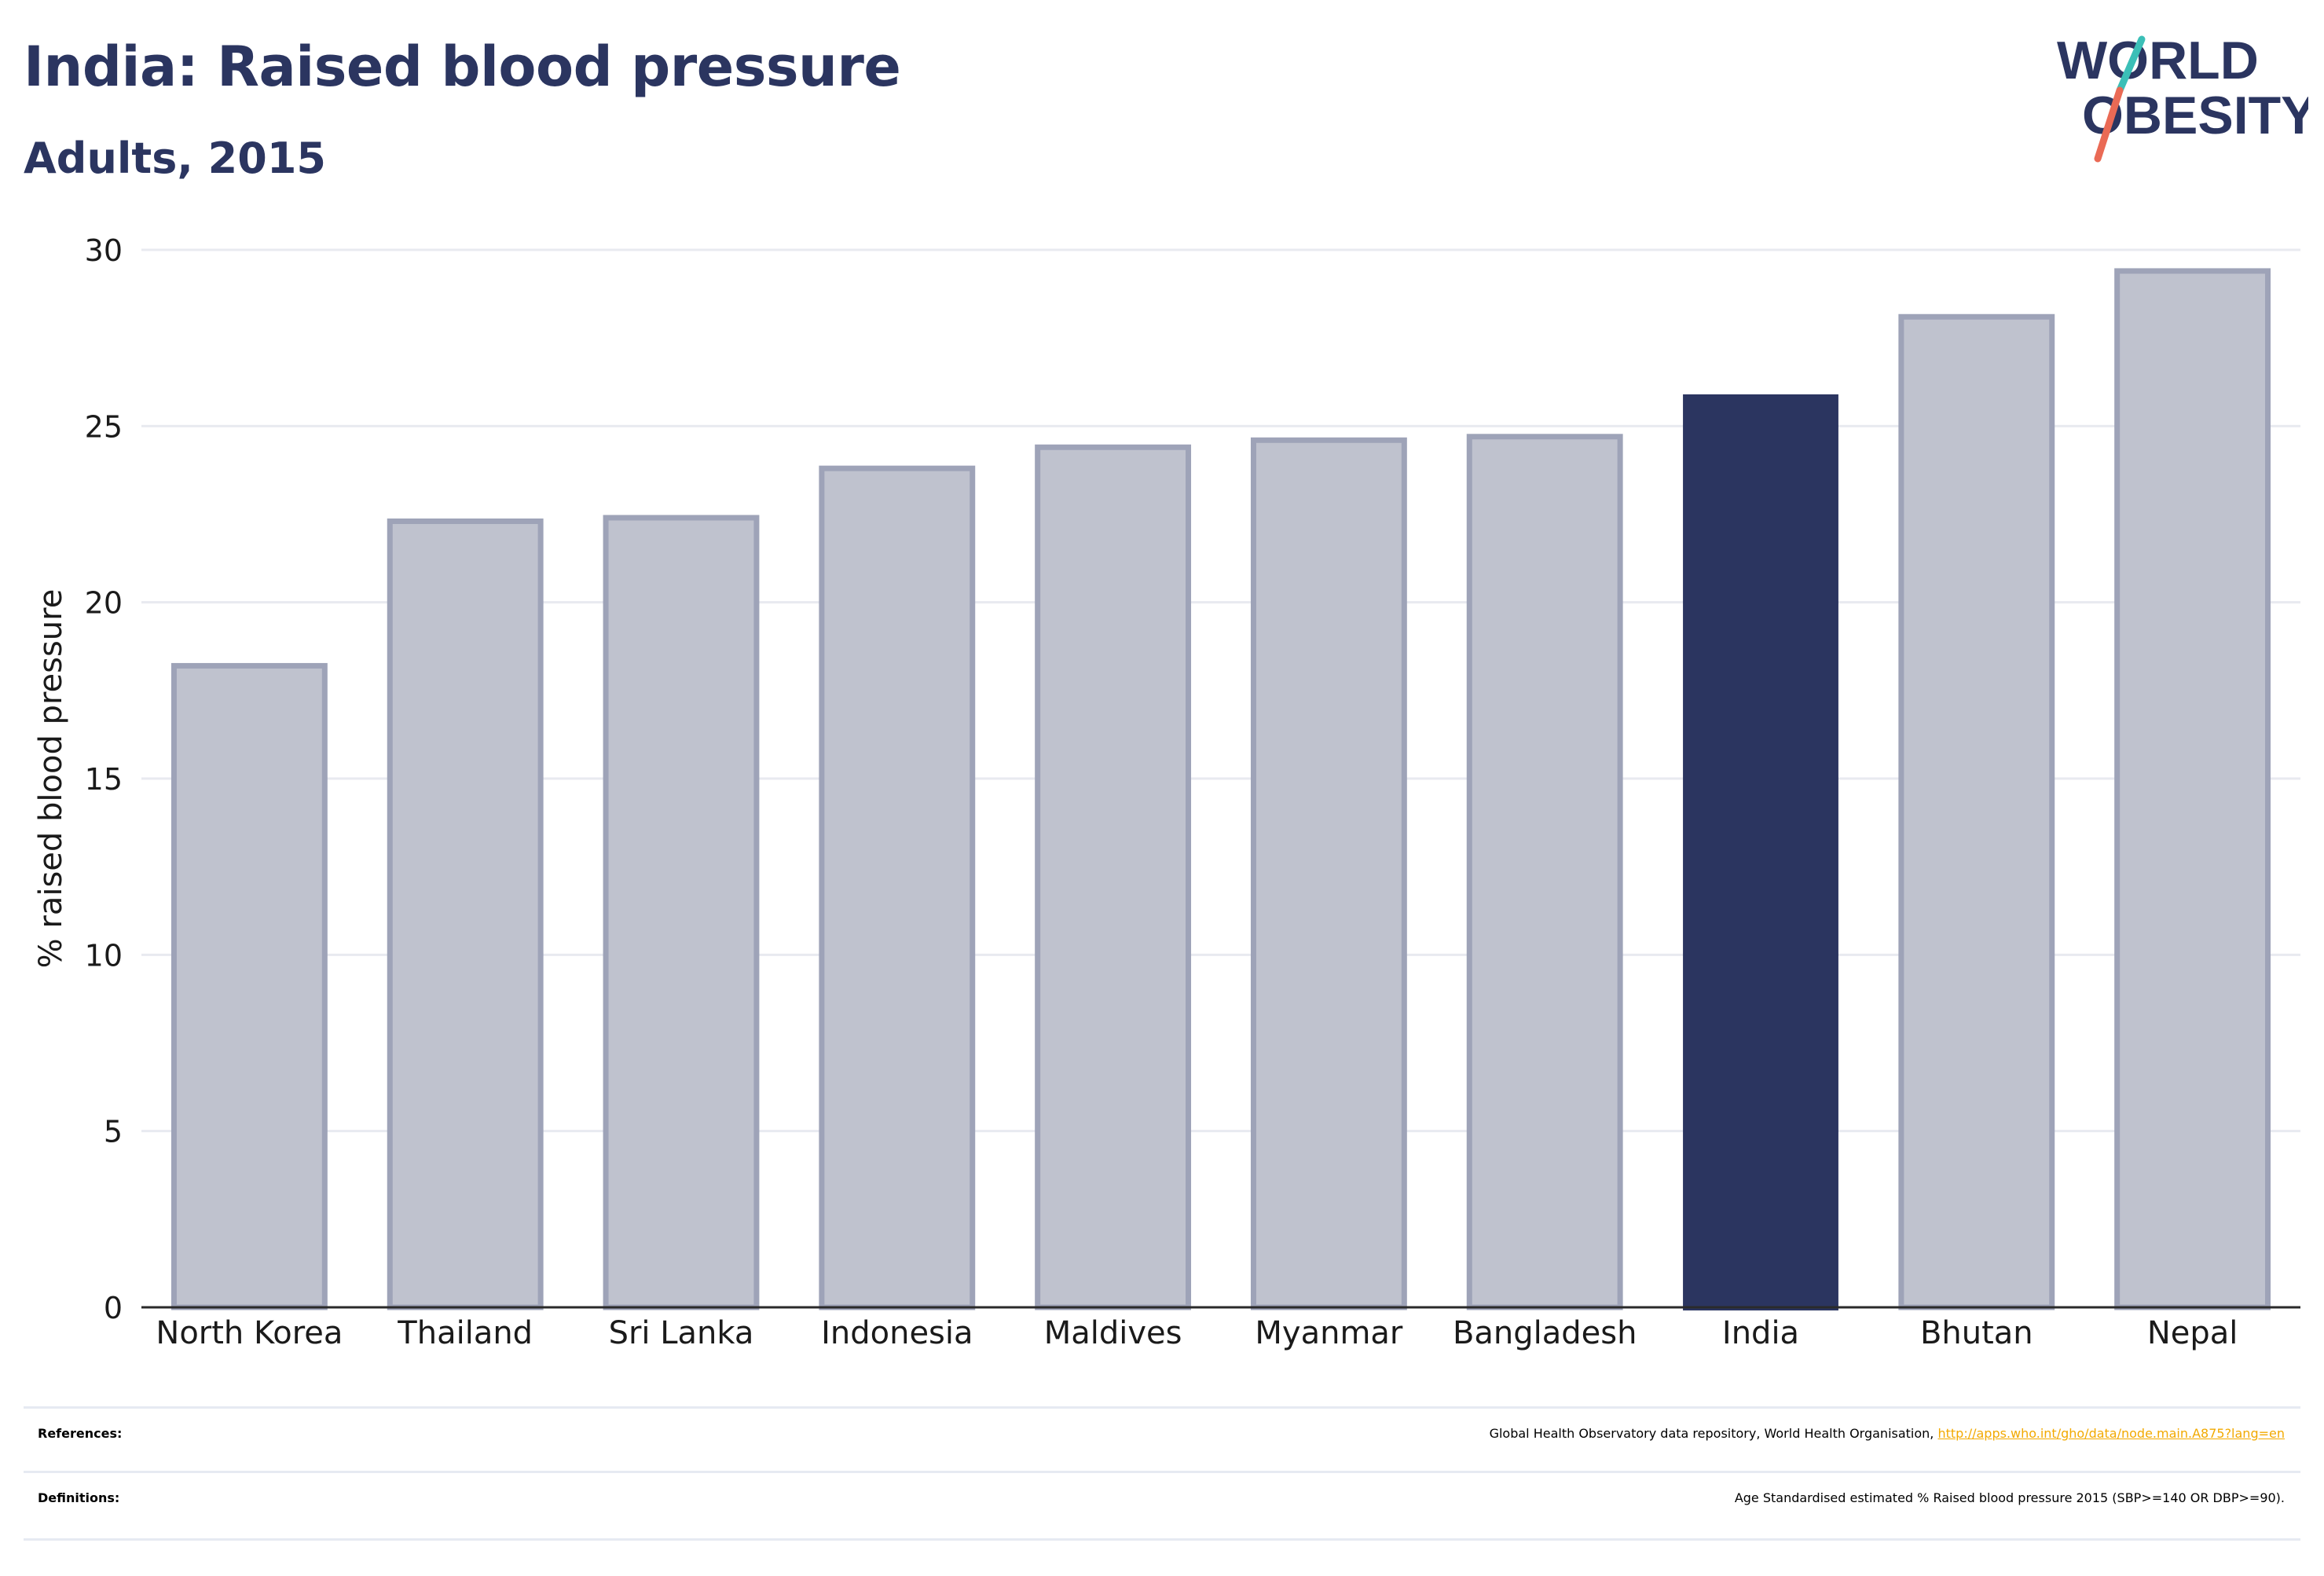 This screenshot has height=1576, width=2324. Describe the element at coordinates (113, 1132) in the screenshot. I see `y-tick-label: 5` at that location.